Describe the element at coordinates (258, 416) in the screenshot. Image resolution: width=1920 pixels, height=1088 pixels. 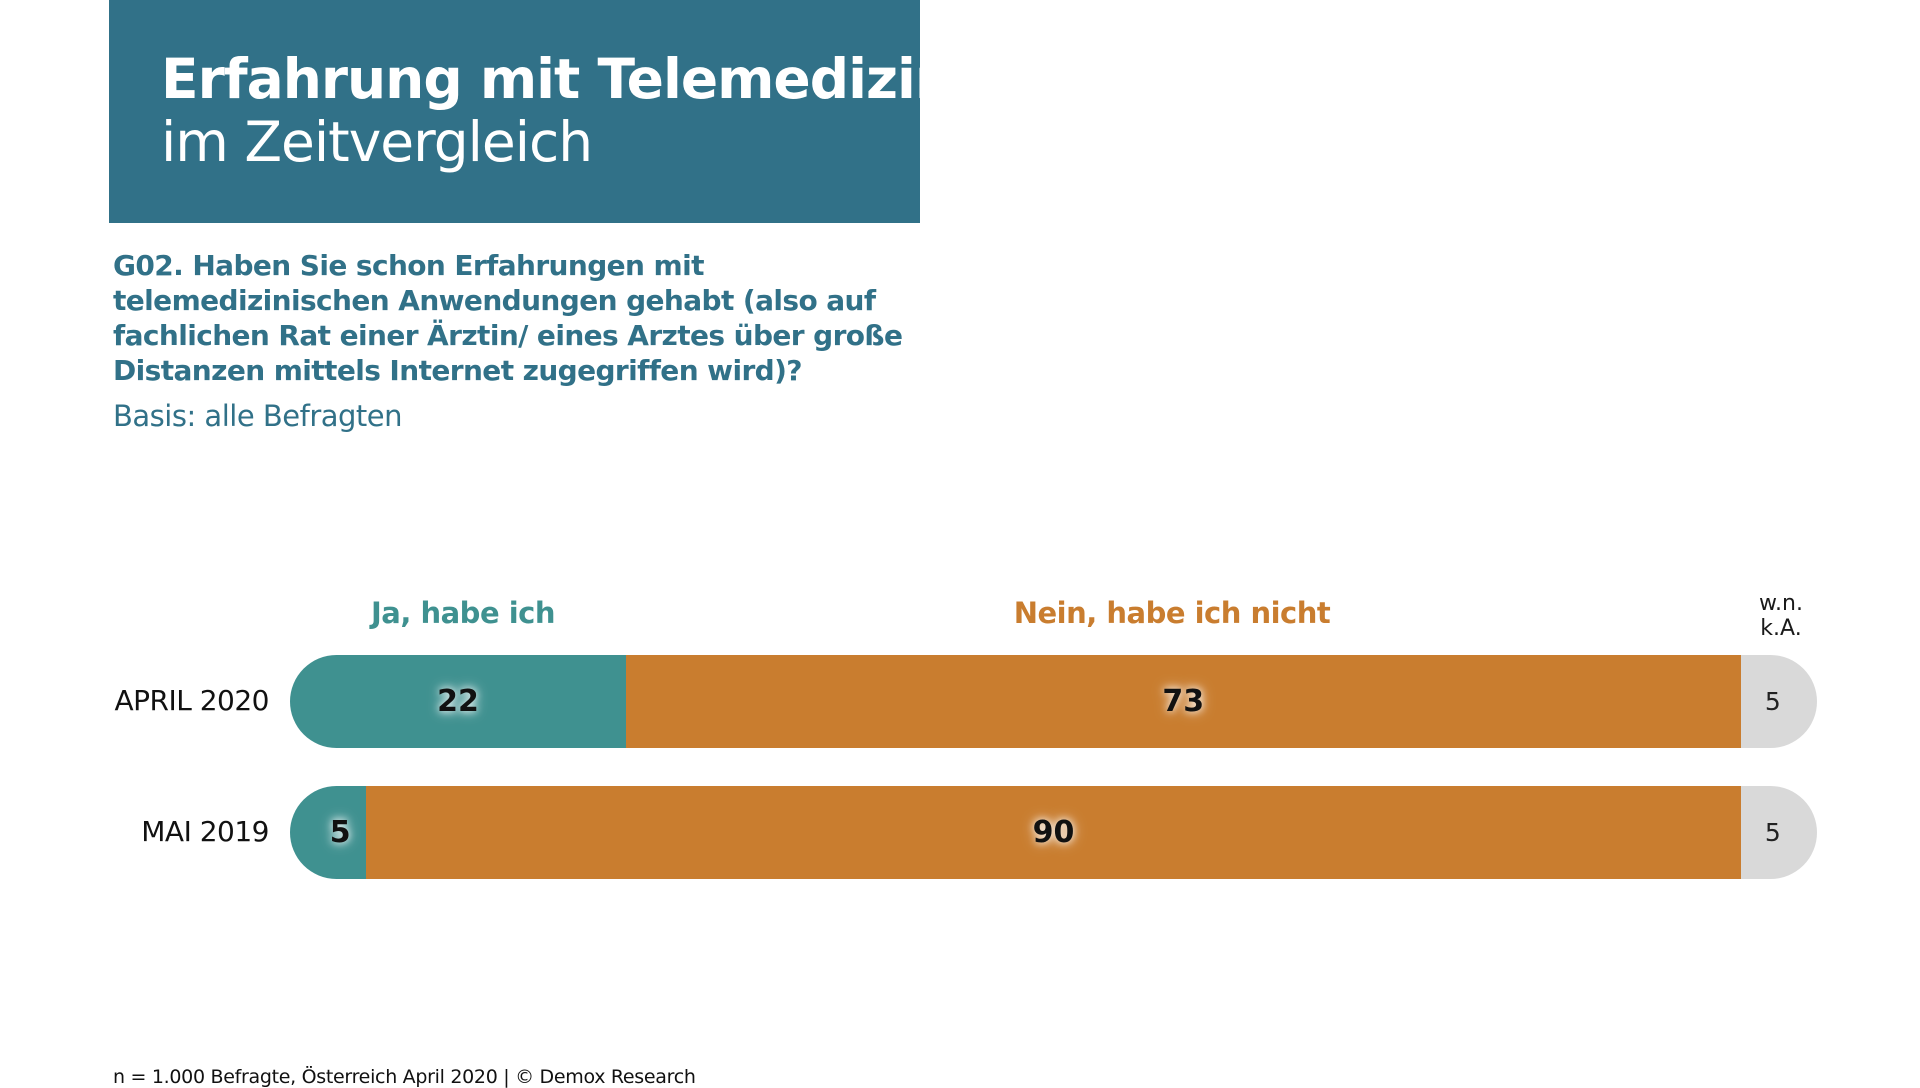
I see `survey-basis: Basis: alle Befragten` at that location.